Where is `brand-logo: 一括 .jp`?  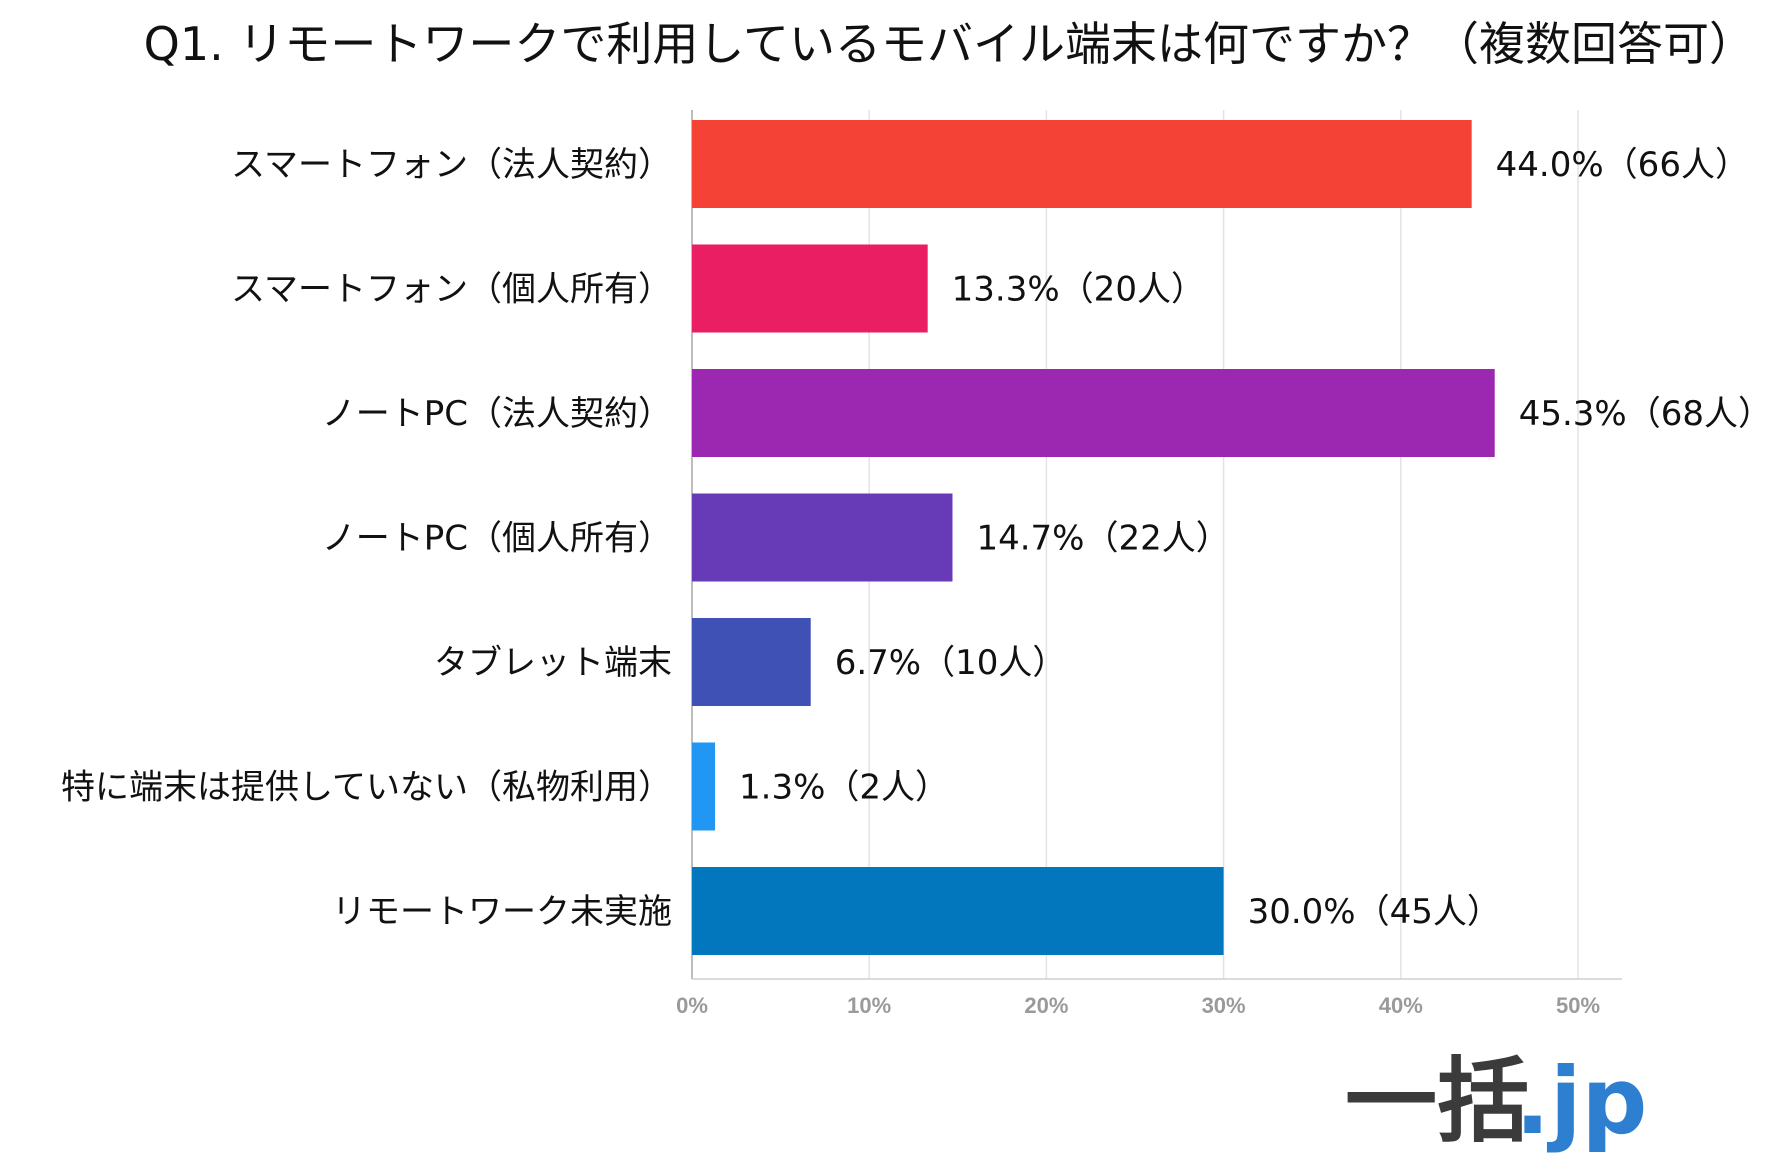
brand-logo: 一括 .jp is located at coordinates (1496, 1101).